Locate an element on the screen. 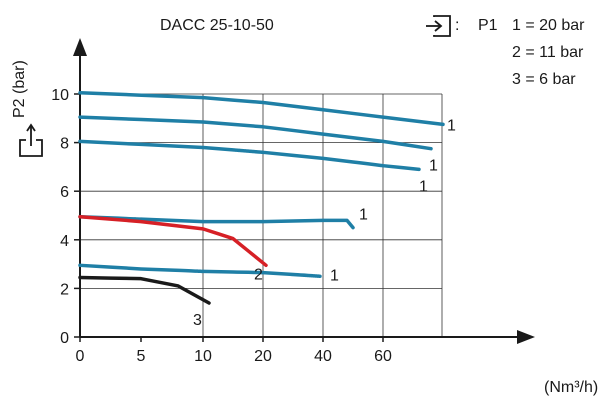 This screenshot has height=400, width=609. y-tick-labels: 0 2 4 6 8 10 is located at coordinates (65, 217).